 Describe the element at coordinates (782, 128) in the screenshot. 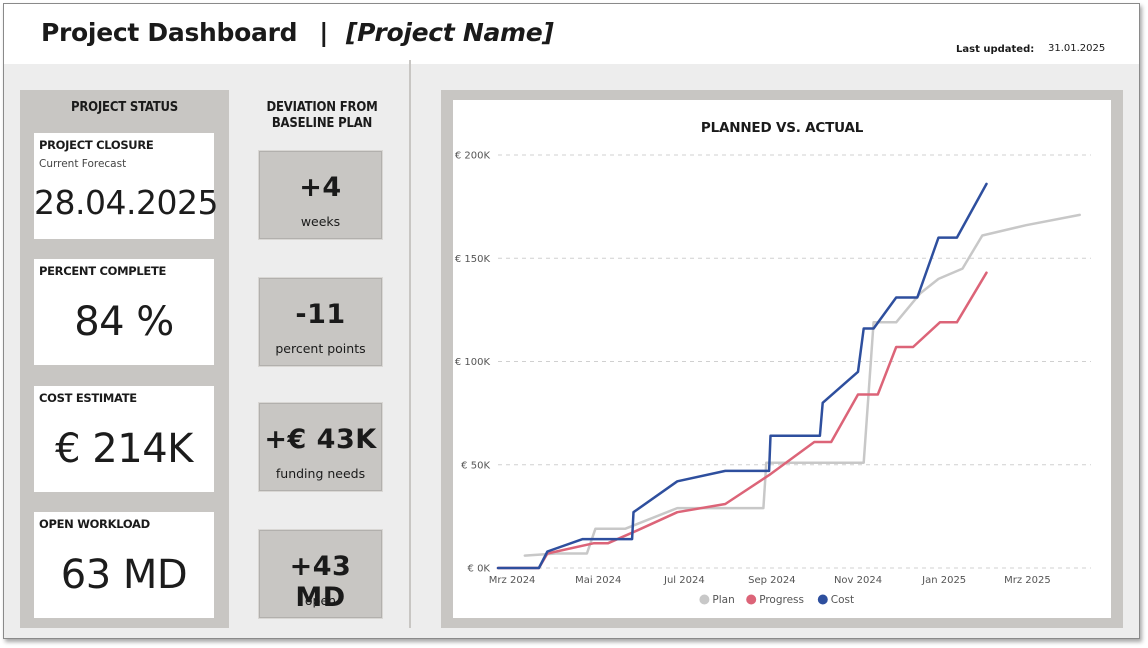

I see `chart-title: PLANNED VS. ACTUAL` at that location.